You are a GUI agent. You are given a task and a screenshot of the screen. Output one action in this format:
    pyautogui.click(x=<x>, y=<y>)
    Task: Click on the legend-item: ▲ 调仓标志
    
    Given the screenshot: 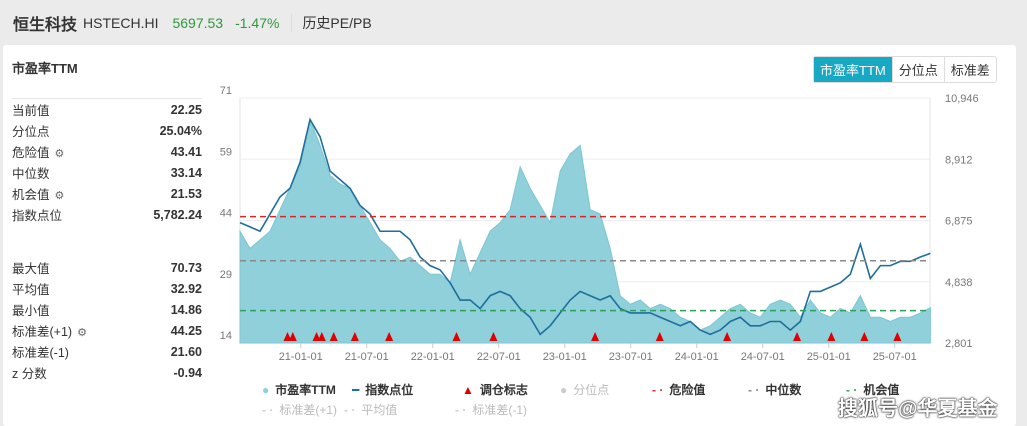 What is the action you would take?
    pyautogui.click(x=495, y=389)
    